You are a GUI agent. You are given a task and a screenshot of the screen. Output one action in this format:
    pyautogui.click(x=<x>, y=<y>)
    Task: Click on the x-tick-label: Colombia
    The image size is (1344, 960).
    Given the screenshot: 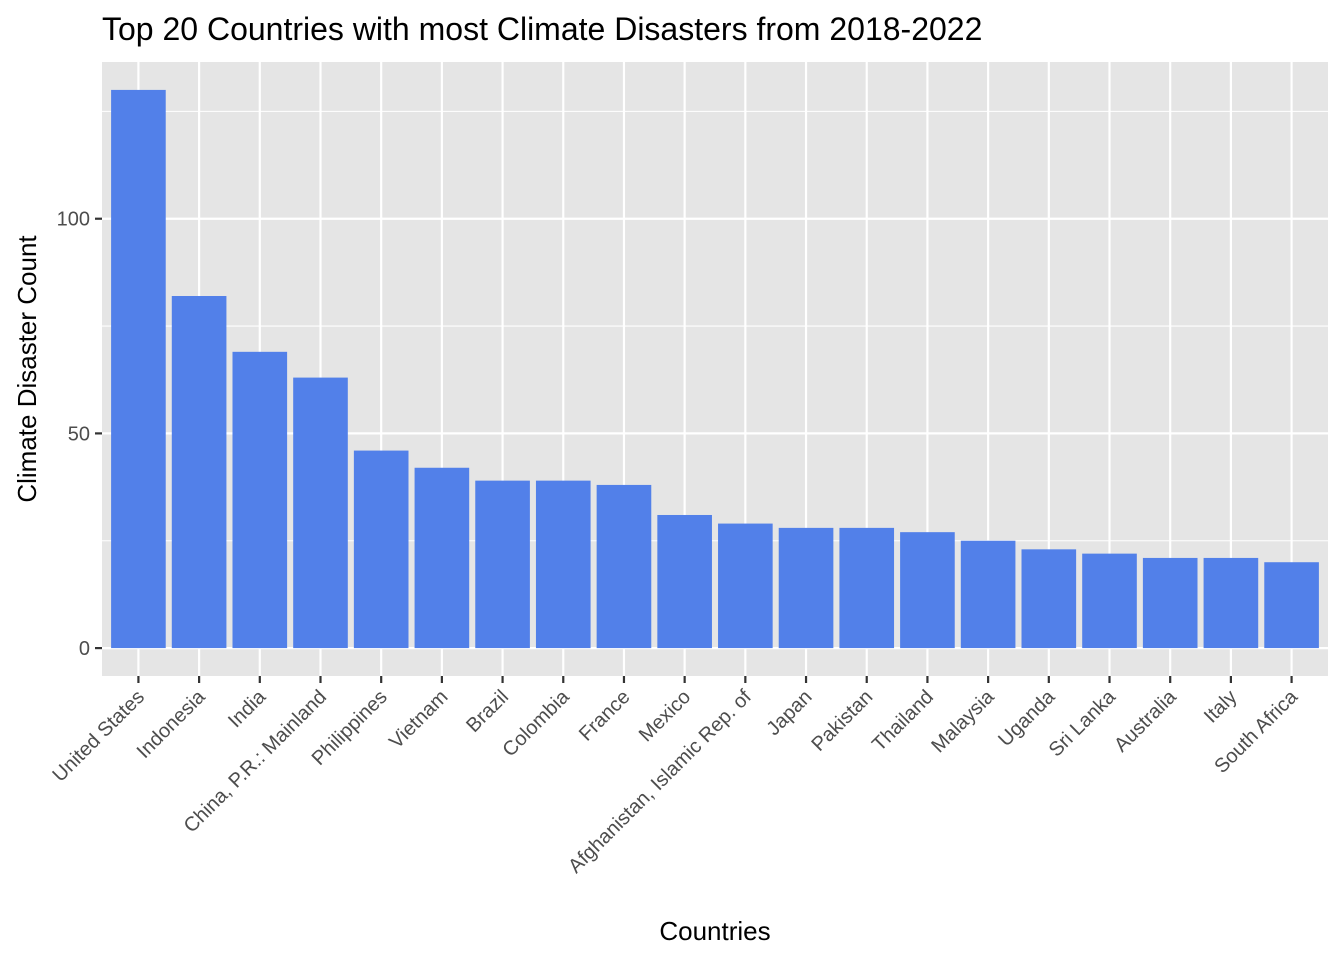 What is the action you would take?
    pyautogui.click(x=537, y=723)
    